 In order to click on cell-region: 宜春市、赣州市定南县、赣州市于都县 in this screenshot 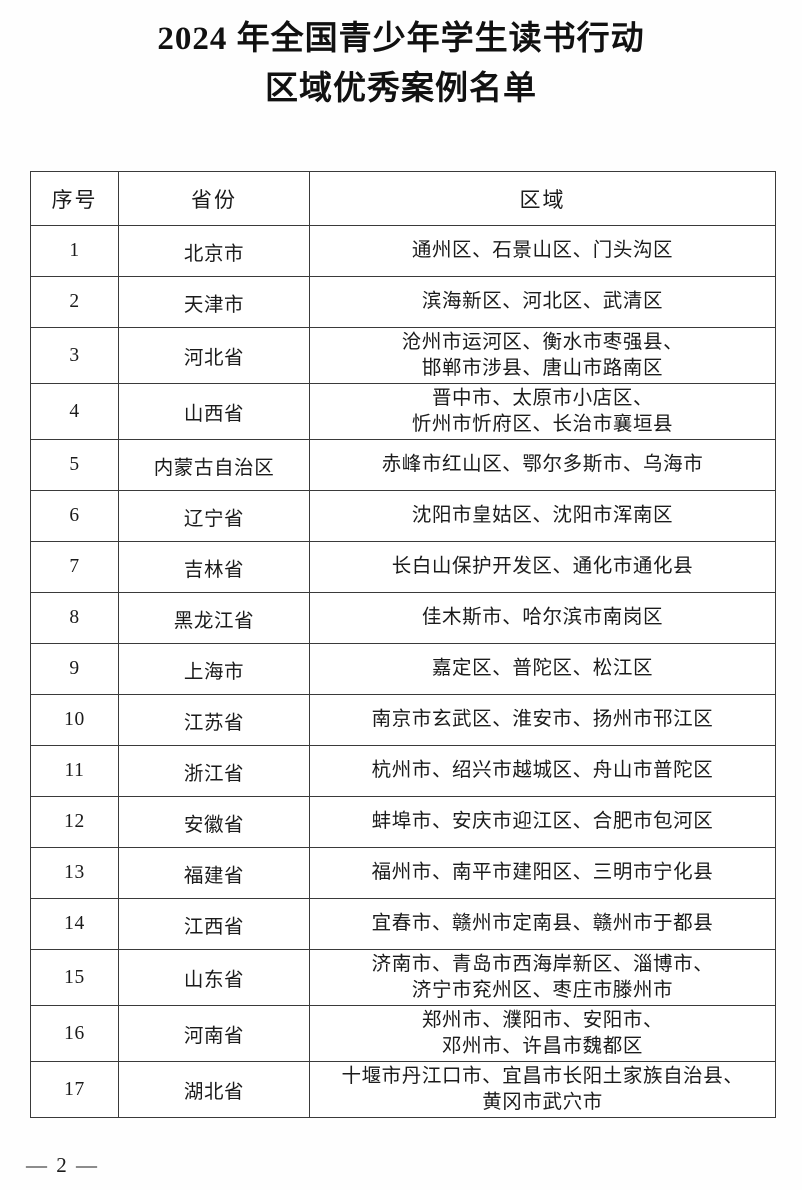, I will do `click(542, 924)`.